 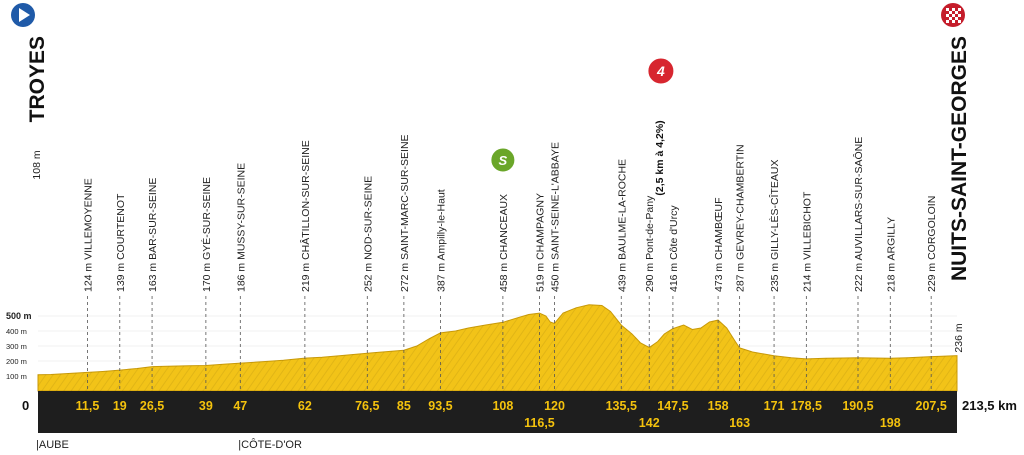 I want to click on km-label: 85, so click(x=404, y=406).